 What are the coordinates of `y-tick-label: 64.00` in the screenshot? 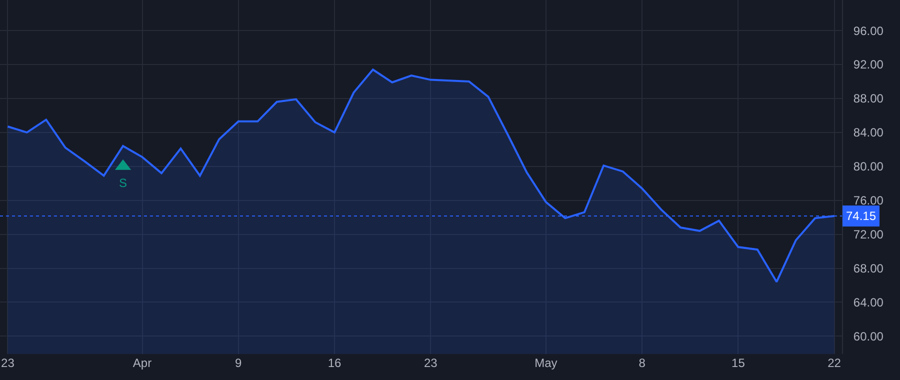 It's located at (868, 302).